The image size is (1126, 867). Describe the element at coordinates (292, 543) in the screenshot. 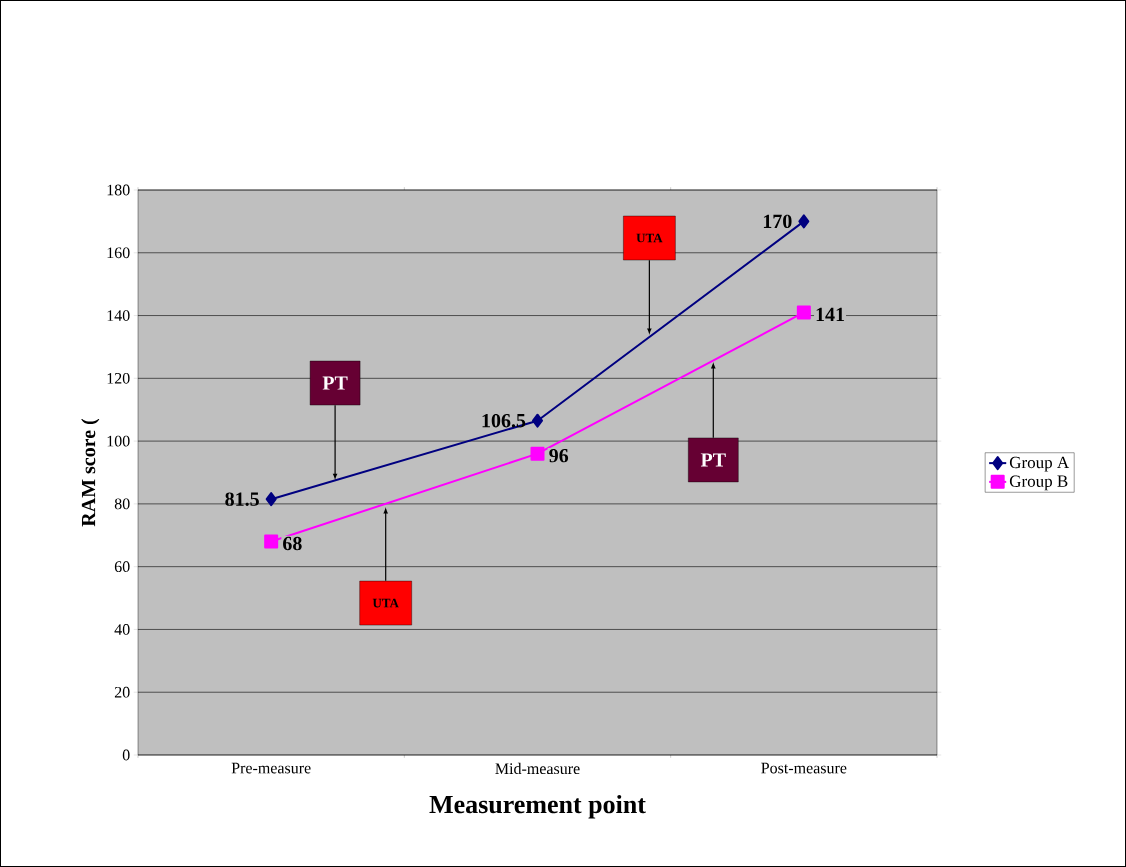

I see `data-label: 68` at that location.